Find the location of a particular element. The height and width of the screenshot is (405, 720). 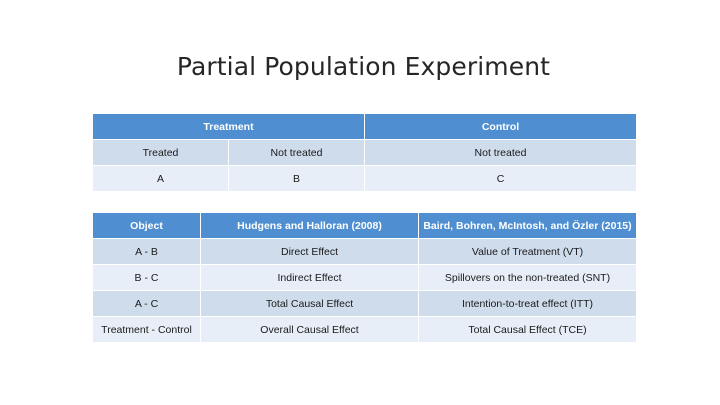

header-control: Control is located at coordinates (500, 126).